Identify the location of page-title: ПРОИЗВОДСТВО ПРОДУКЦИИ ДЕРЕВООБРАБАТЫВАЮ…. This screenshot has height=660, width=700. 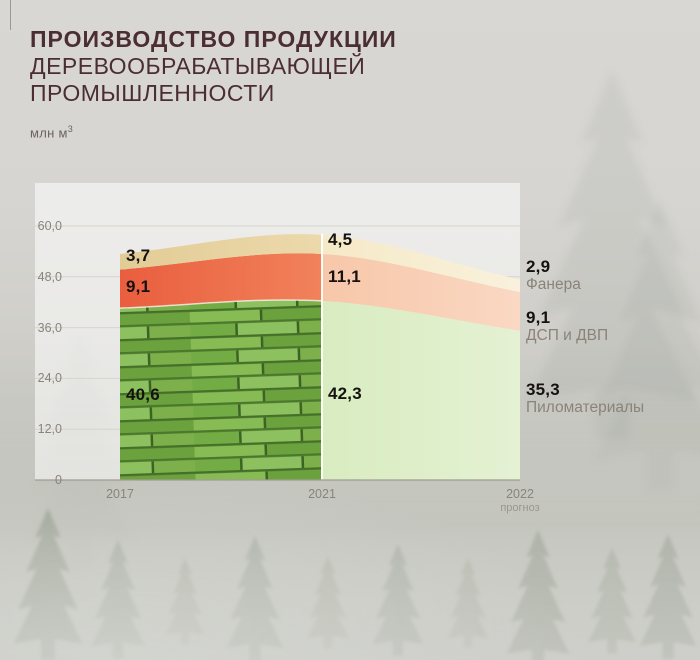
(213, 66).